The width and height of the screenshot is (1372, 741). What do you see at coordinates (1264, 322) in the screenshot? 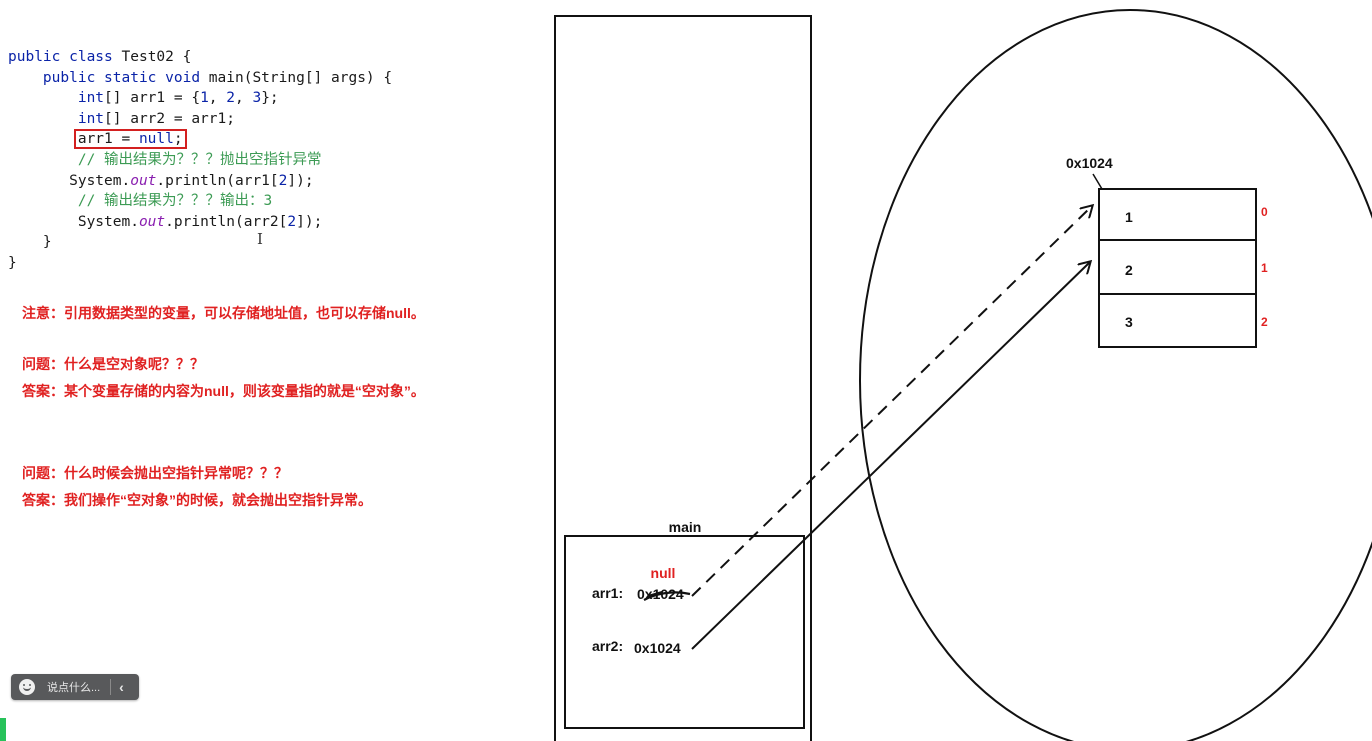
I see `array-index: 2` at bounding box center [1264, 322].